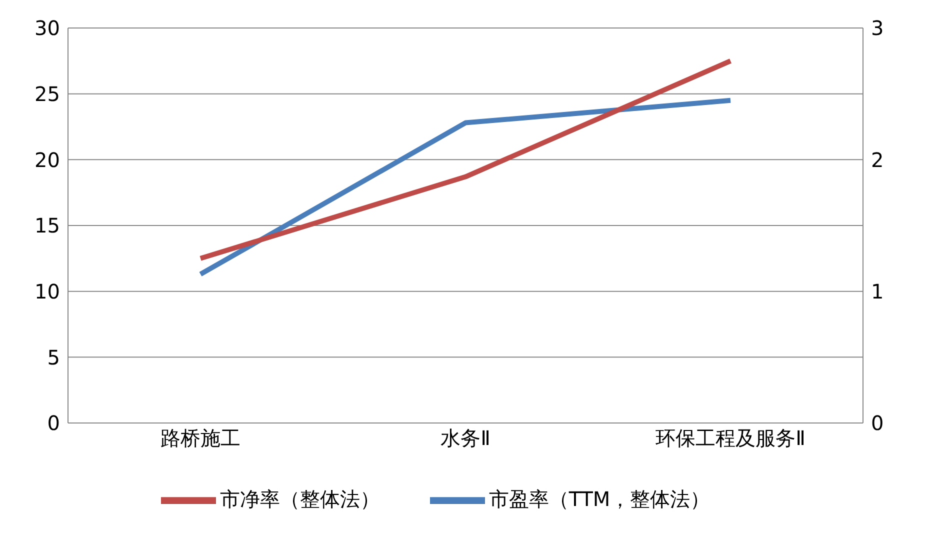 This screenshot has height=540, width=931. I want to click on legend-label: 市净率（整体法）, so click(300, 498).